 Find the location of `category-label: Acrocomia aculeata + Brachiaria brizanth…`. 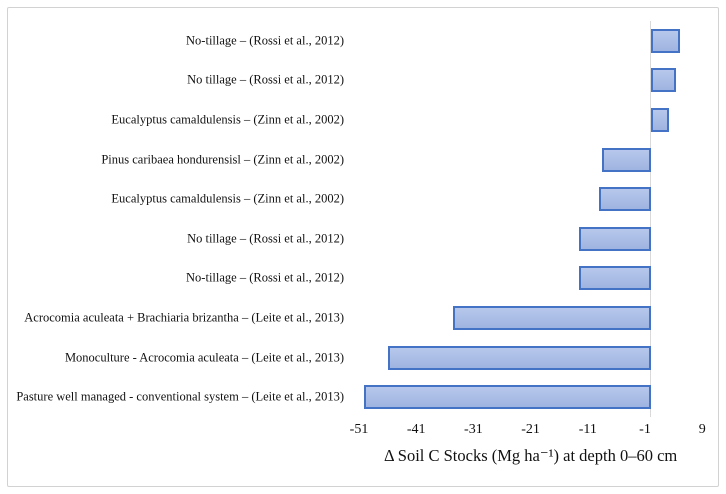

category-label: Acrocomia aculeata + Brachiaria brizanth… is located at coordinates (184, 317).